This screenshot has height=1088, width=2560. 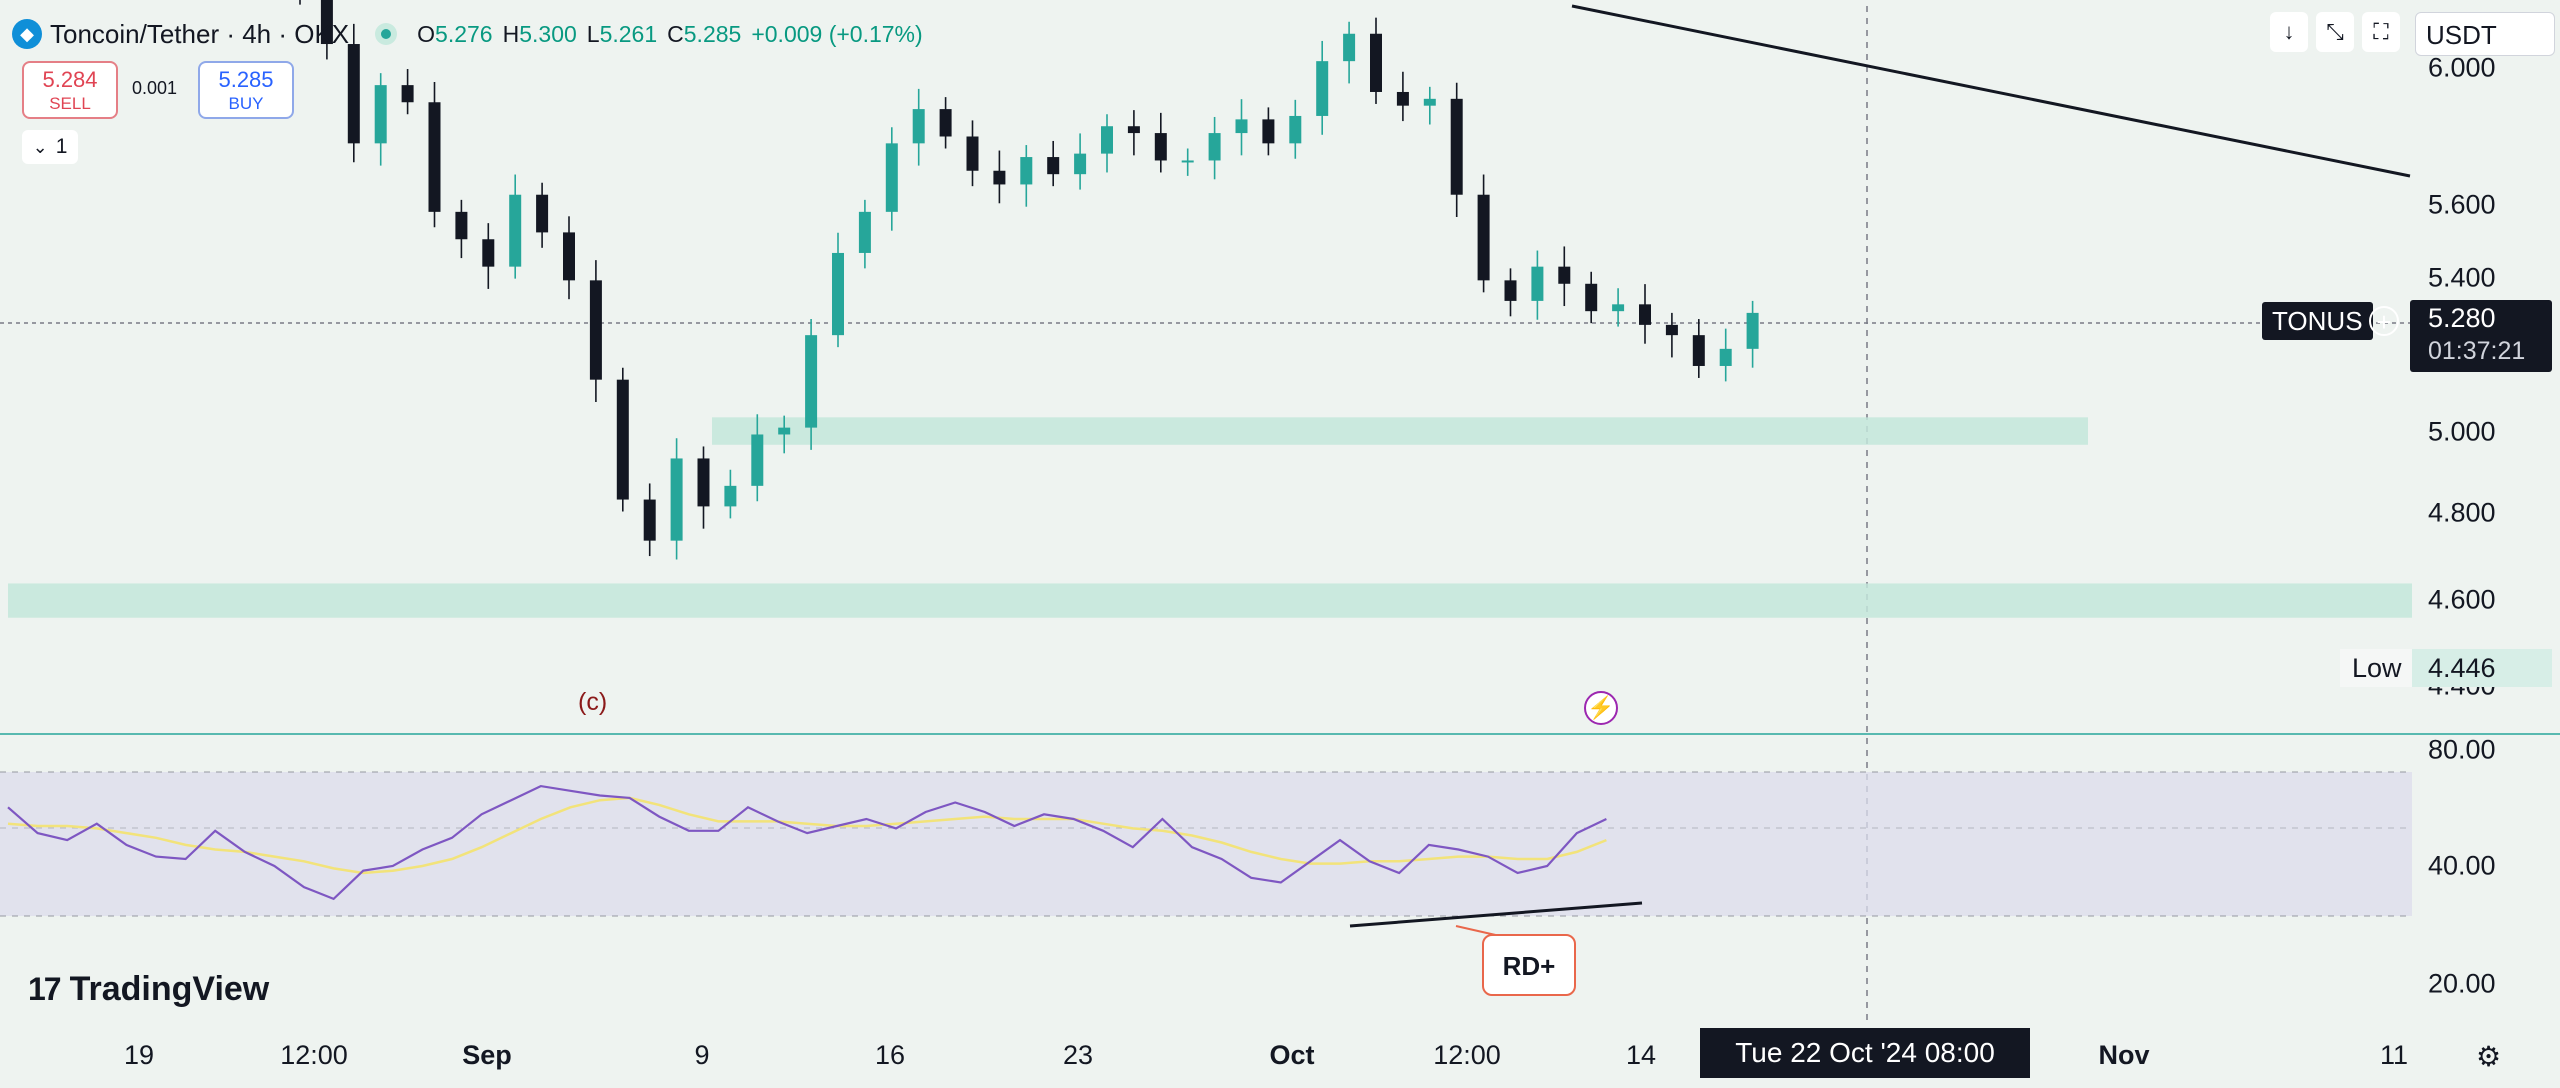 What do you see at coordinates (807, 835) in the screenshot?
I see `rsi-ma-line` at bounding box center [807, 835].